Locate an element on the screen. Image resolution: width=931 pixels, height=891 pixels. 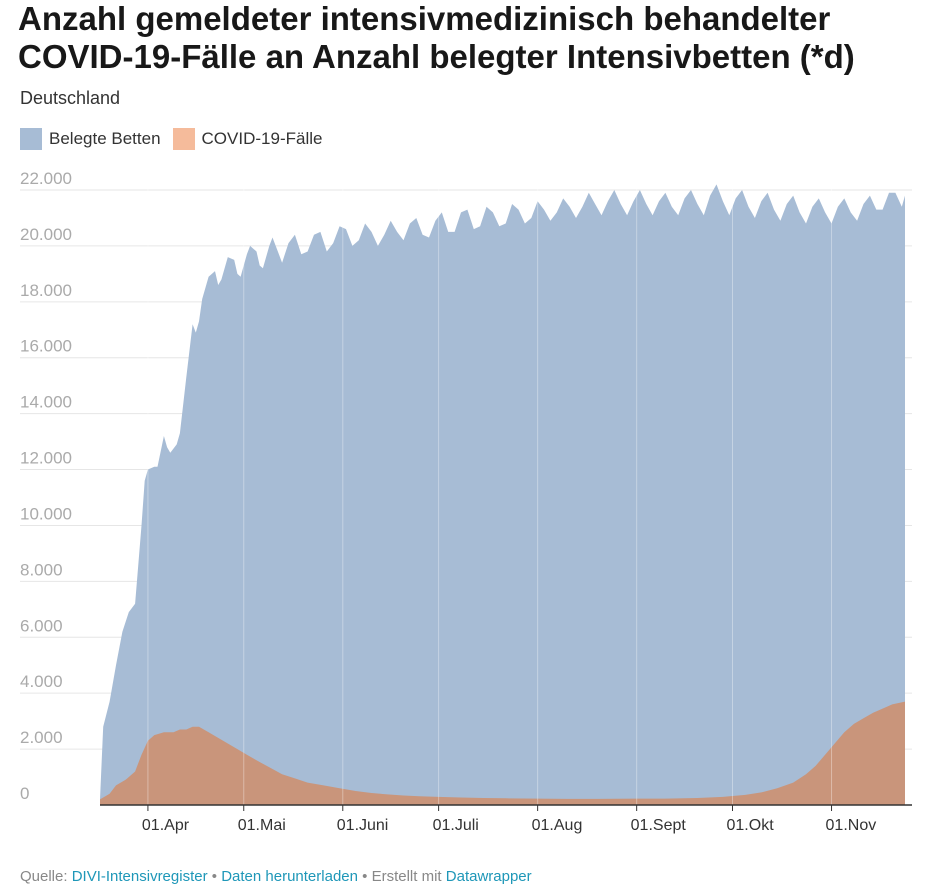
y-tick-label: 18.000 is located at coordinates (46, 290).